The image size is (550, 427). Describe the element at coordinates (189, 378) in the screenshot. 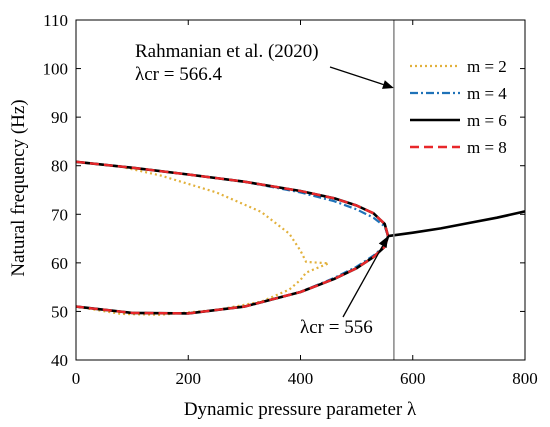

I see `x-tick-label: 200` at that location.